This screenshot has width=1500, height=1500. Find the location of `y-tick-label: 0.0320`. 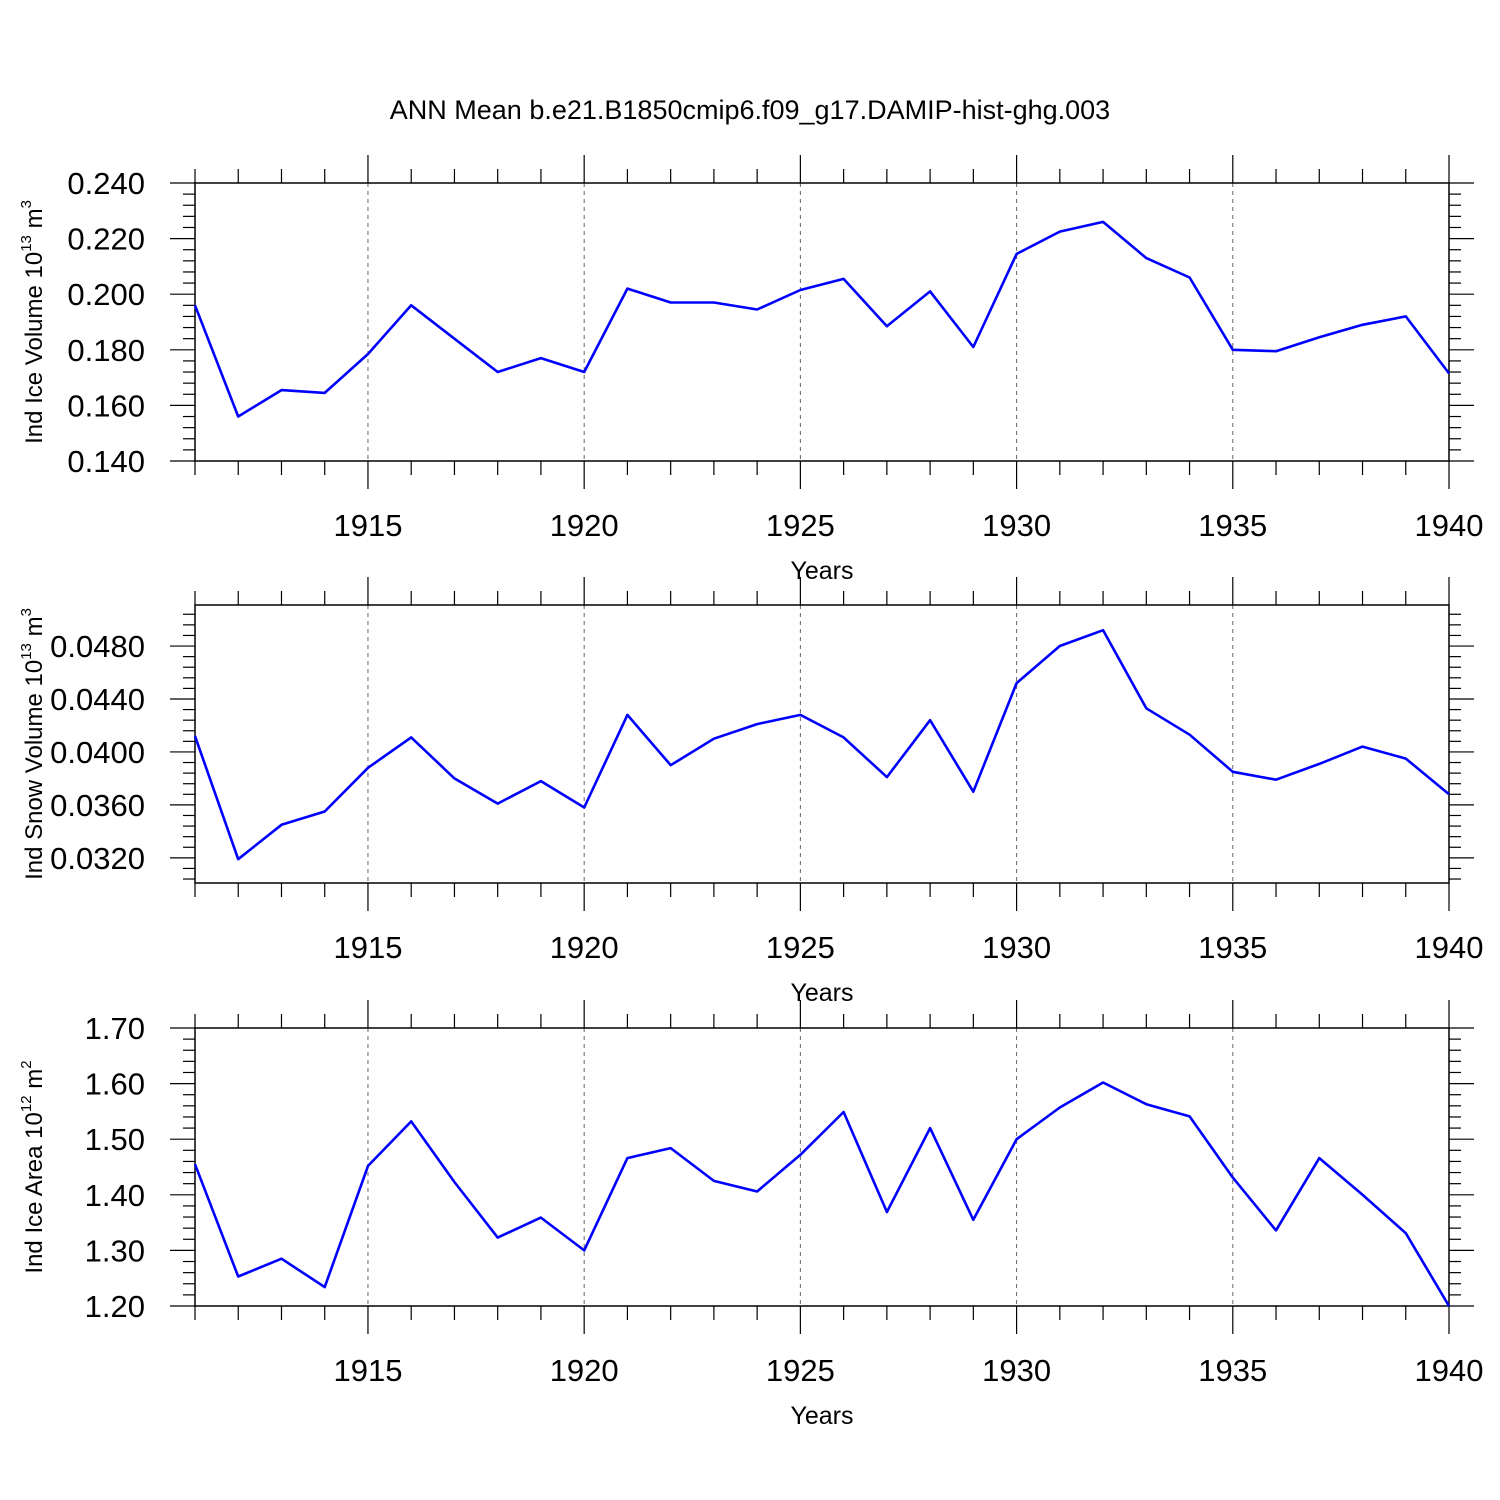

y-tick-label: 0.0320 is located at coordinates (97, 858).